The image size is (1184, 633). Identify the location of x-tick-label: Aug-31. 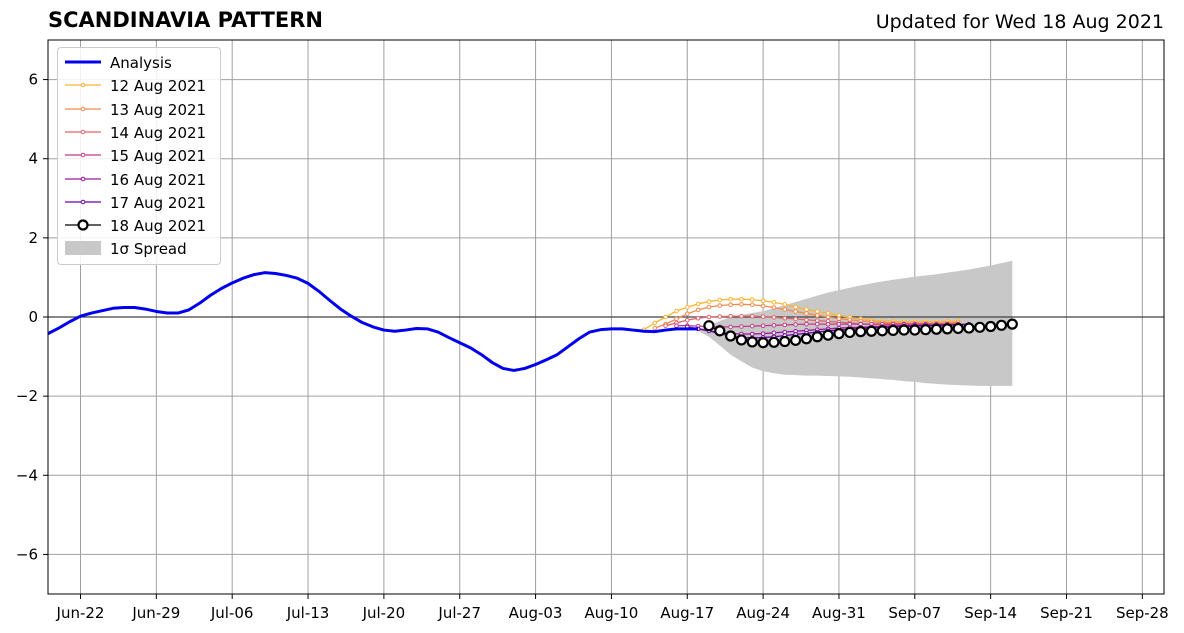
(839, 613).